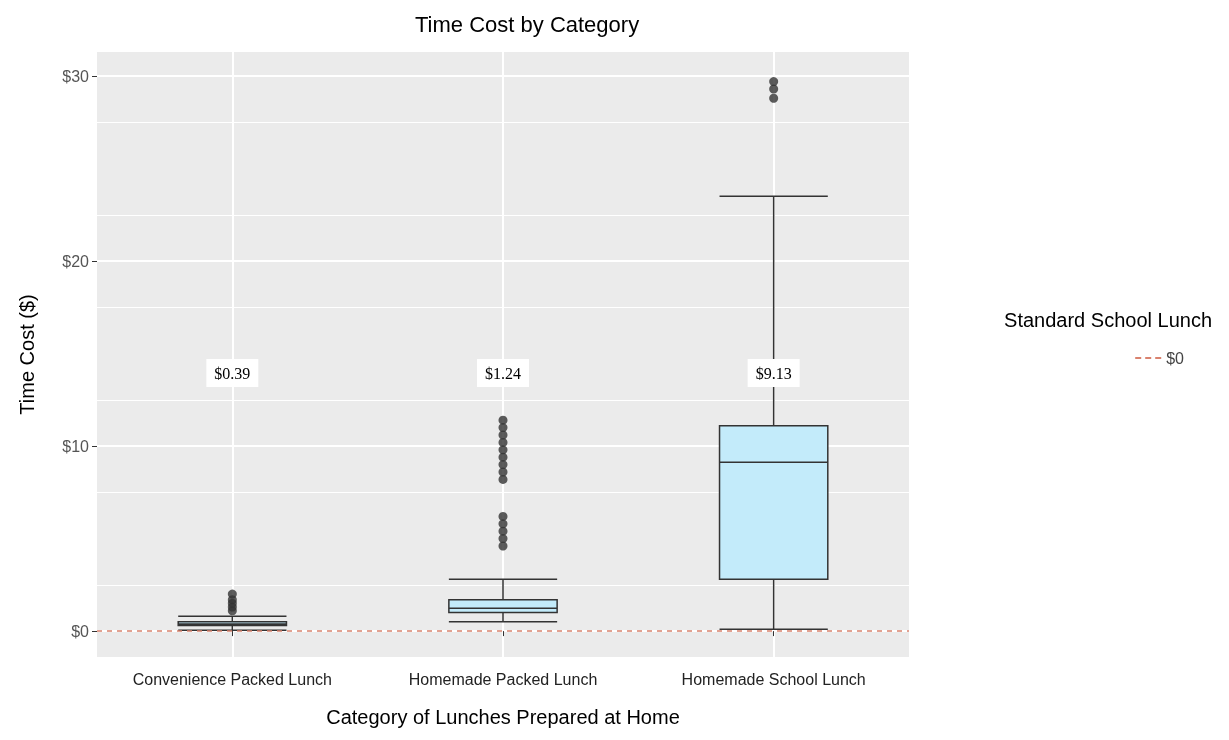  Describe the element at coordinates (27, 354) in the screenshot. I see `y-axis-title: Time Cost ($)` at that location.